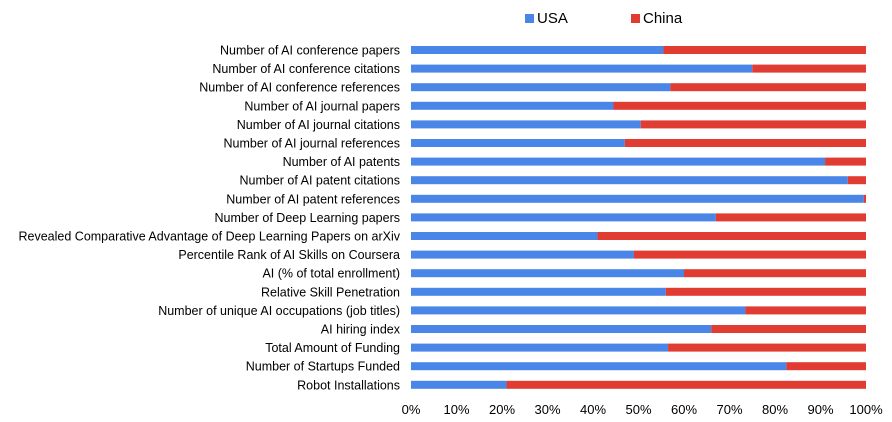  What do you see at coordinates (323, 367) in the screenshot?
I see `category-label: Number of Startups Funded` at bounding box center [323, 367].